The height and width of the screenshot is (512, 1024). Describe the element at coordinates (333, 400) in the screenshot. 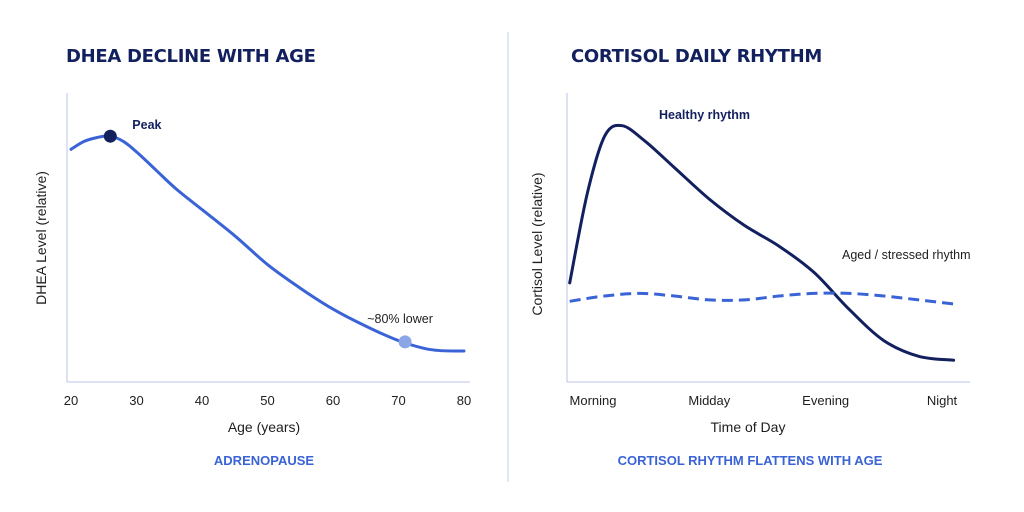

I see `dhea-x-tick-4: 60` at that location.